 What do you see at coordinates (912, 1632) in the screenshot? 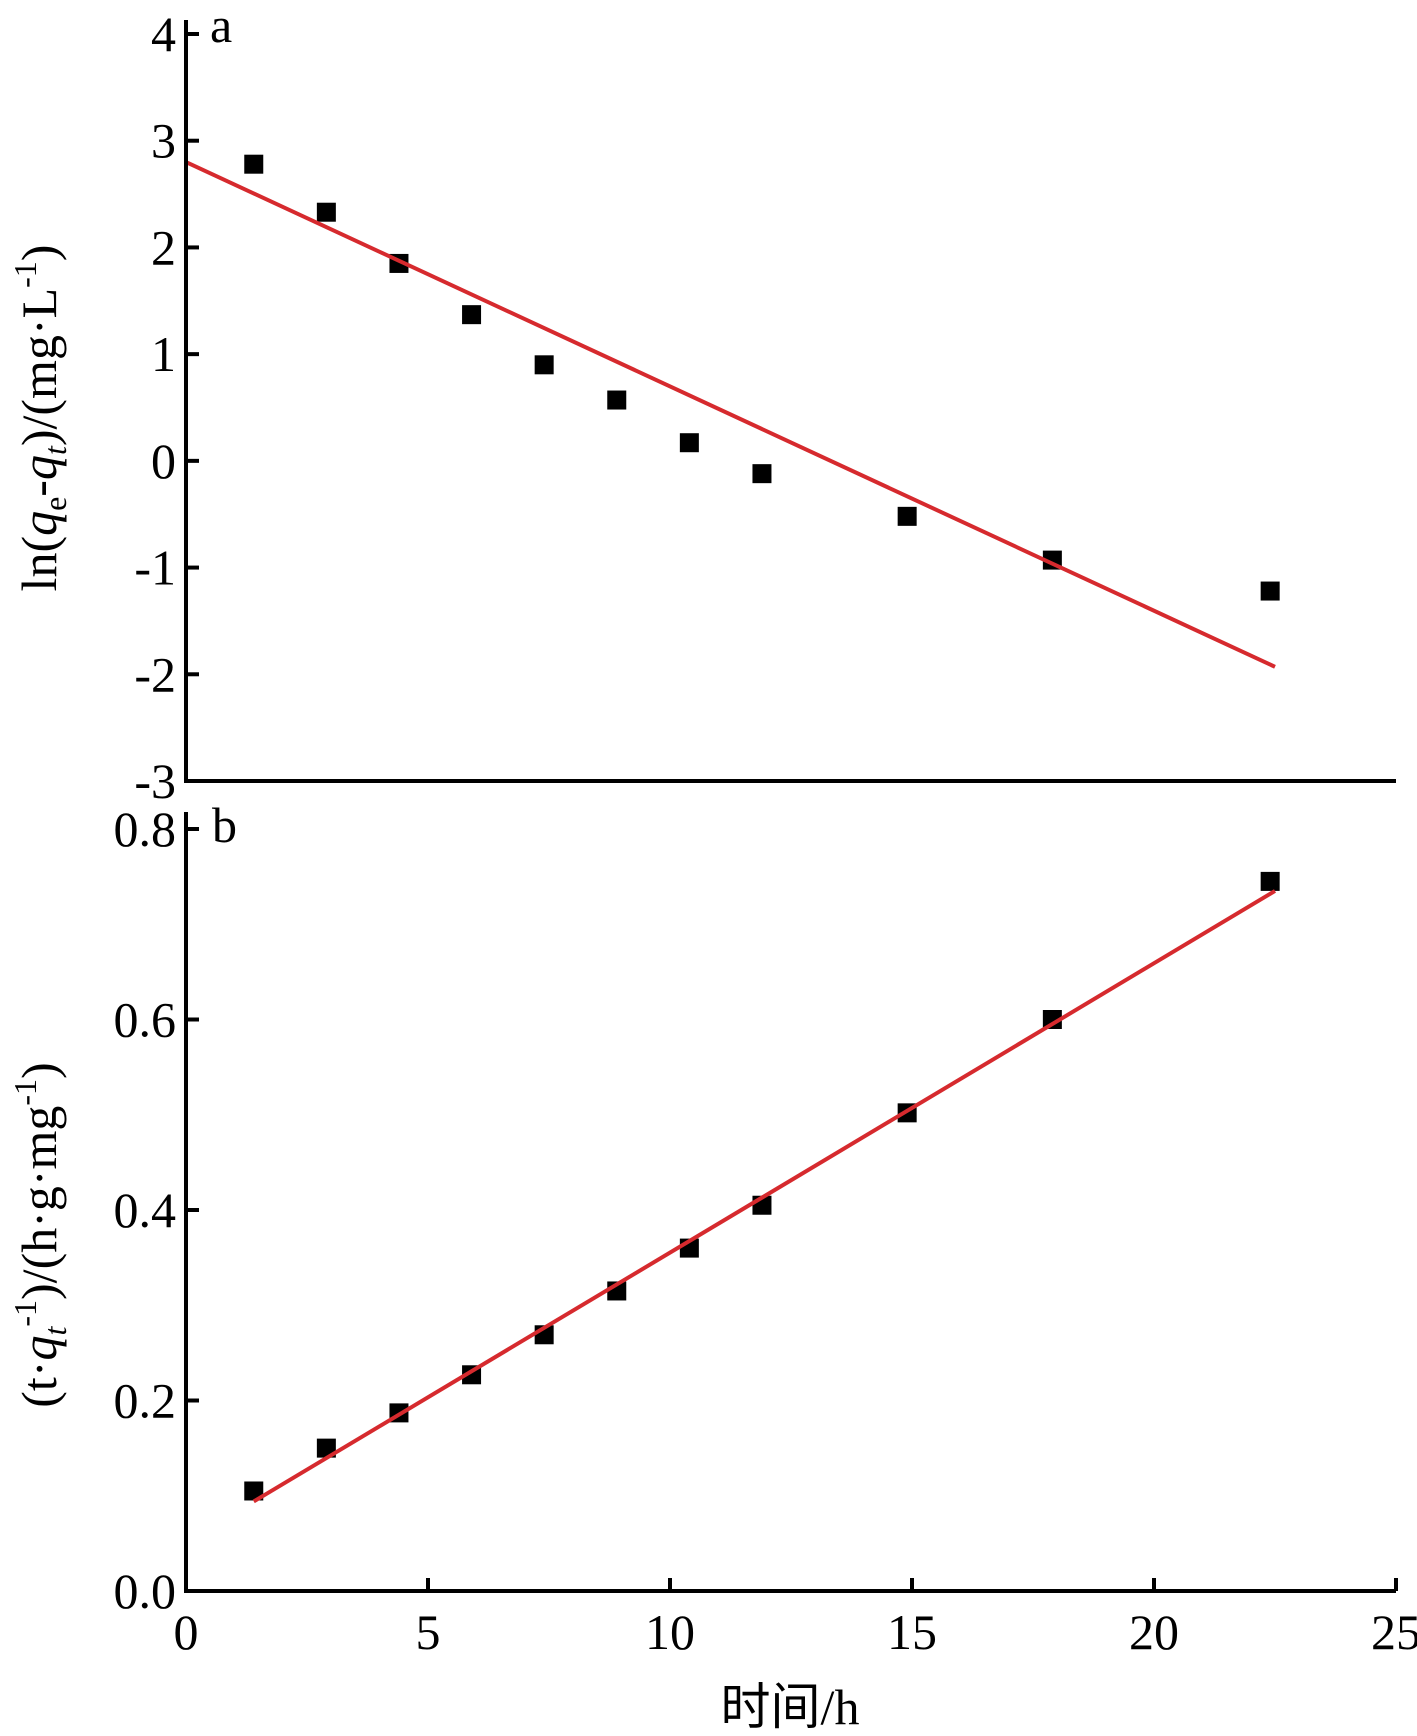
I see `x-tick-label: 15` at bounding box center [912, 1632].